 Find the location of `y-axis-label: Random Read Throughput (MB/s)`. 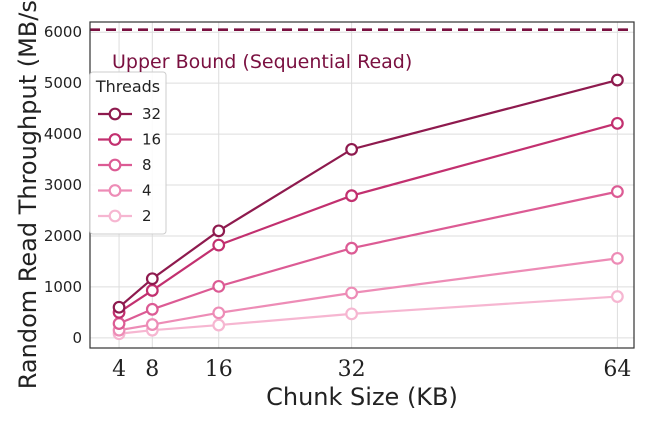

y-axis-label: Random Read Throughput (MB/s) is located at coordinates (28, 194).